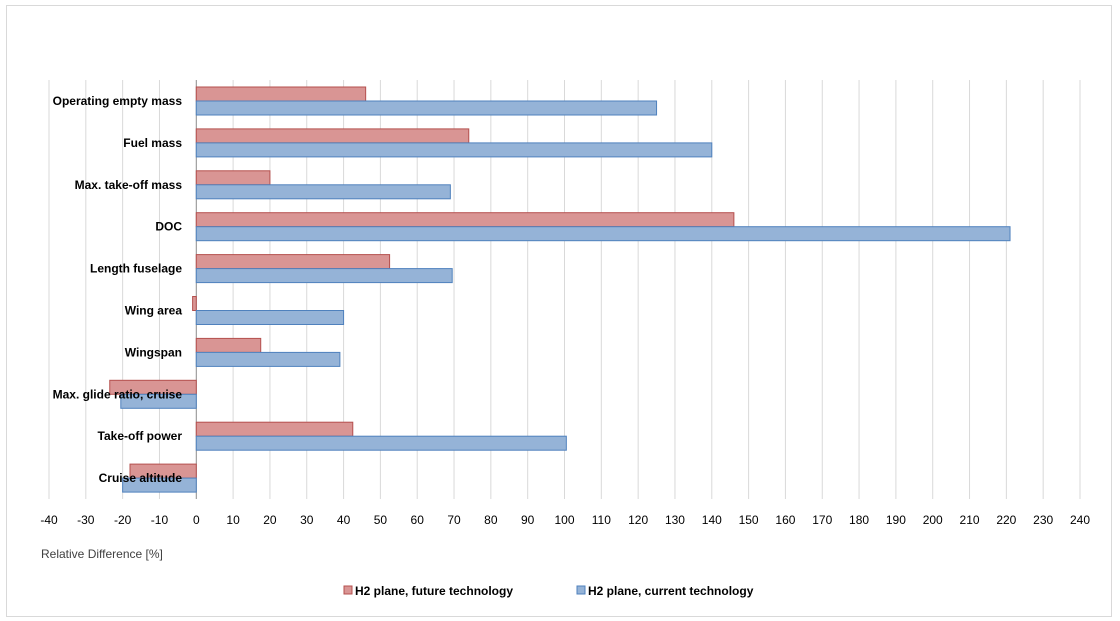  Describe the element at coordinates (118, 101) in the screenshot. I see `category-label: Operating empty mass` at that location.